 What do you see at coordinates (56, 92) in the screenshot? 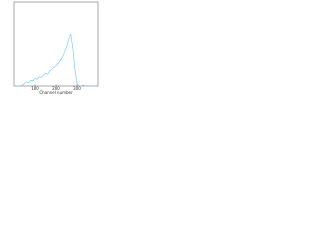
I see `x-axis-label: Channel number` at bounding box center [56, 92].